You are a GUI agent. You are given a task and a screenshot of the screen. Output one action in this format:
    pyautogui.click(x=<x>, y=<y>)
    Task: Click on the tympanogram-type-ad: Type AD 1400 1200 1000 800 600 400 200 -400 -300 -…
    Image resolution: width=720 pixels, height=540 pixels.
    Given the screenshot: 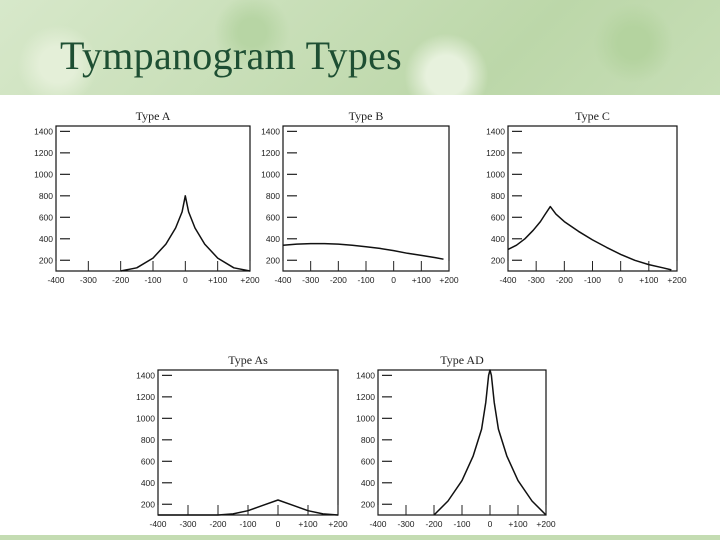 What is the action you would take?
    pyautogui.click(x=456, y=441)
    